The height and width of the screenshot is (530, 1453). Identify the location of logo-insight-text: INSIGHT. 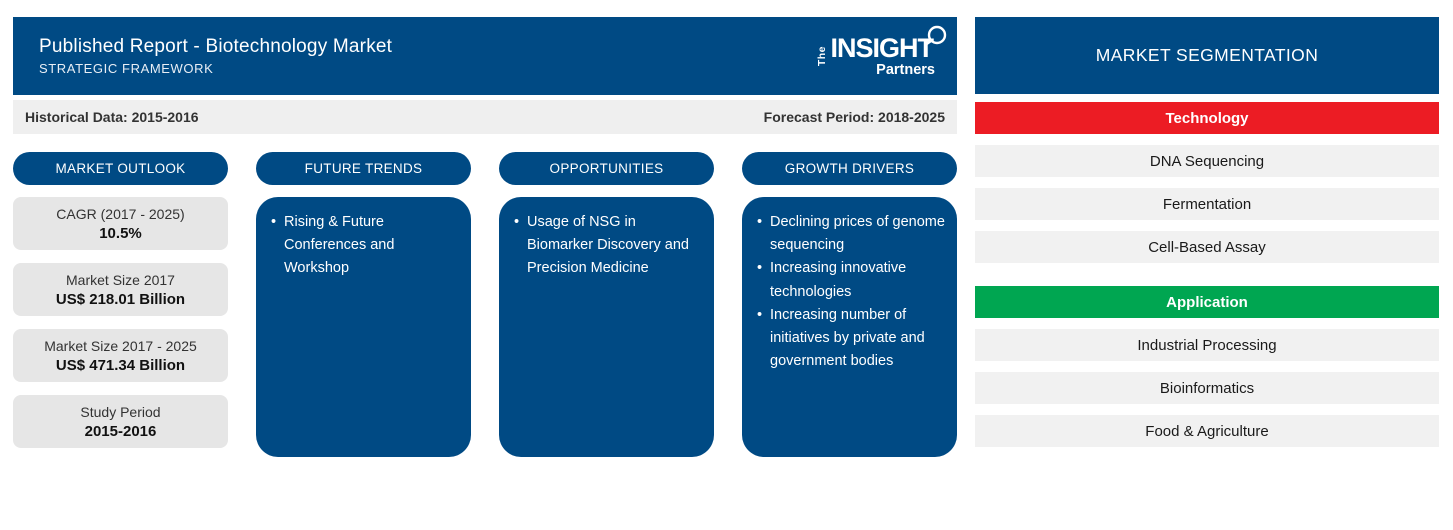
(882, 47).